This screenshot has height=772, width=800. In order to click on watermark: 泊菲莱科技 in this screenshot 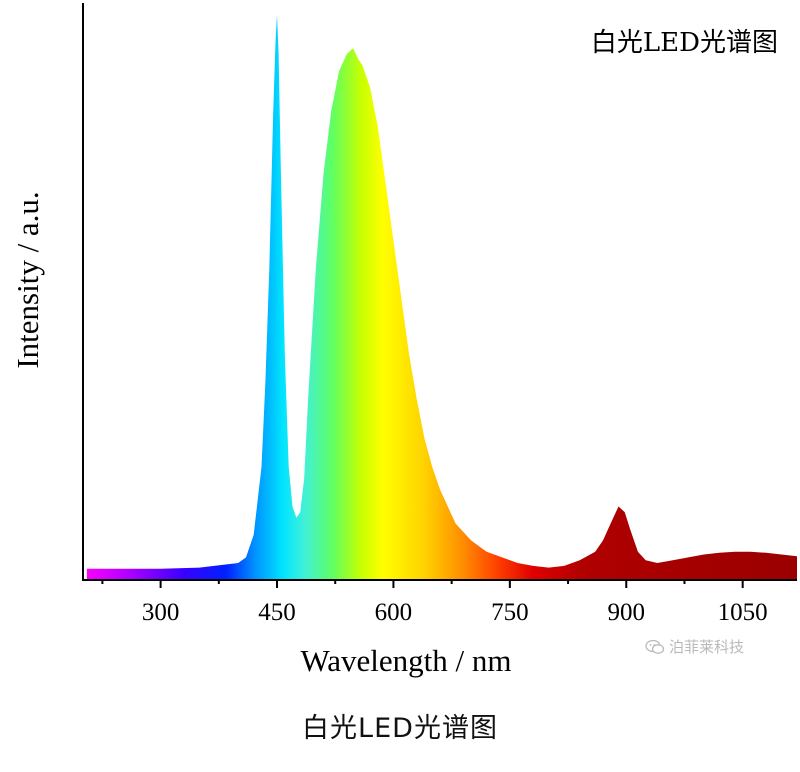, I will do `click(694, 646)`.